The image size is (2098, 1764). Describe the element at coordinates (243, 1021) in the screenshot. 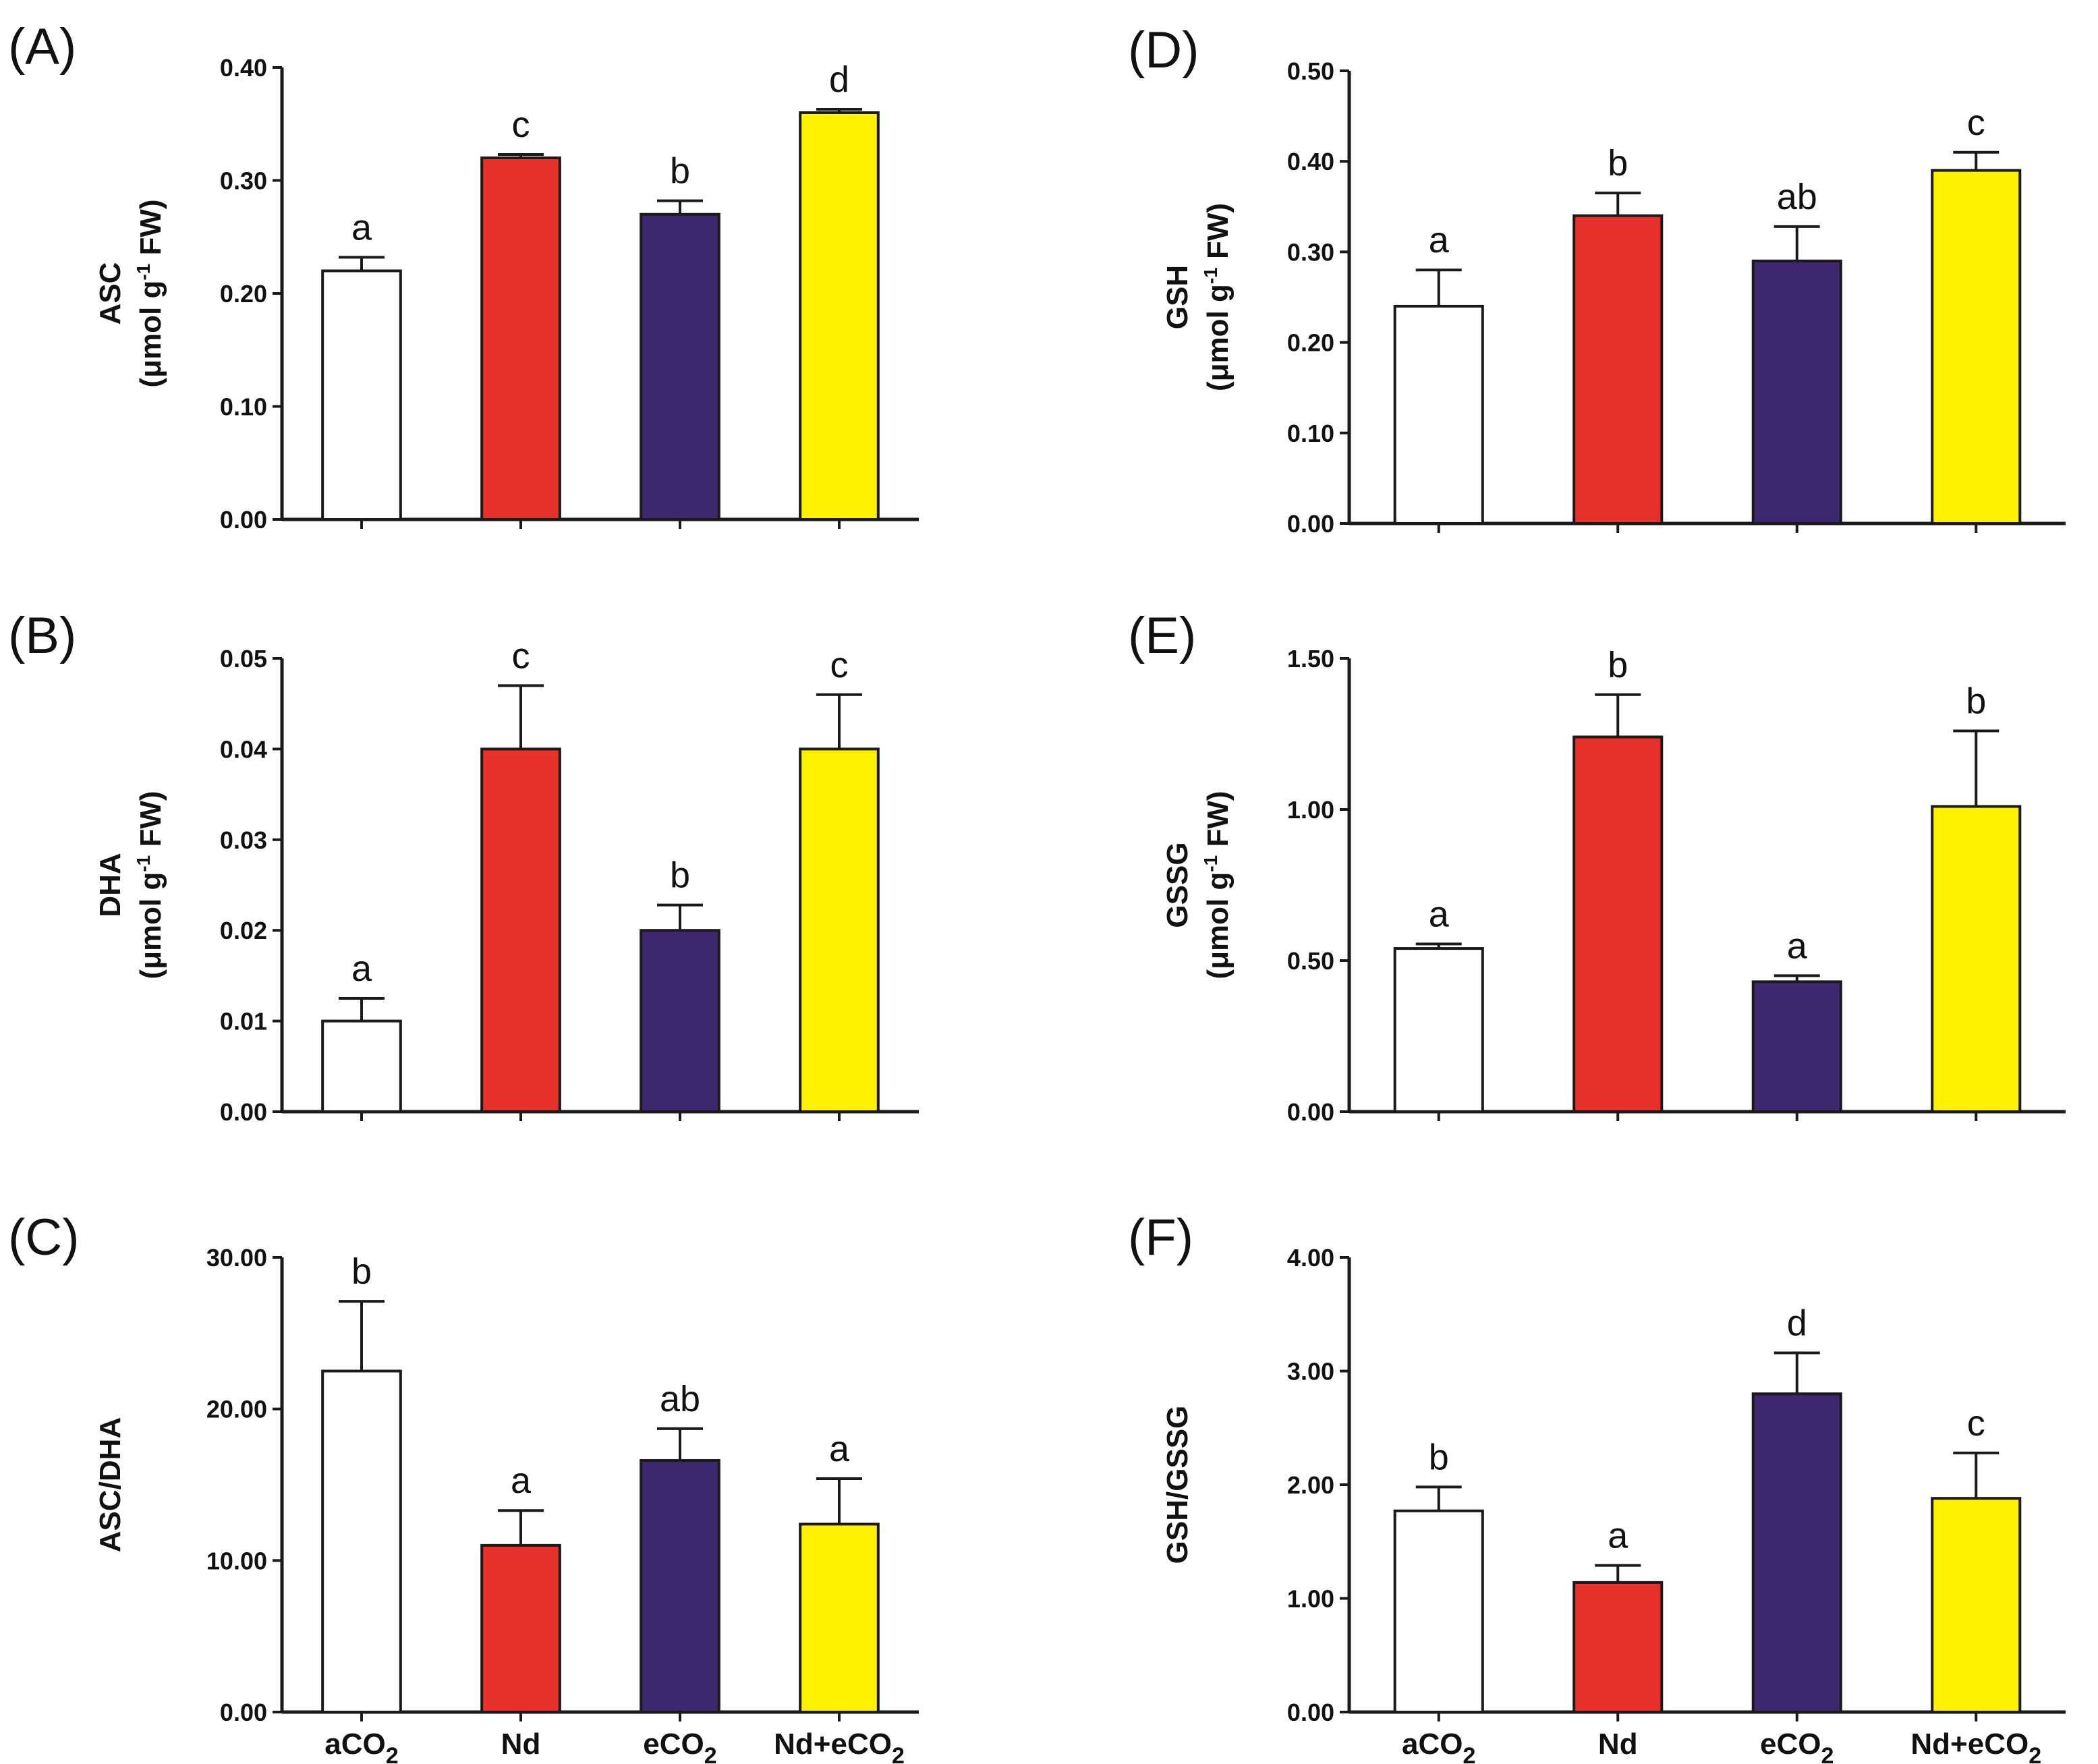

I see `y-tick-label: 0.01` at that location.